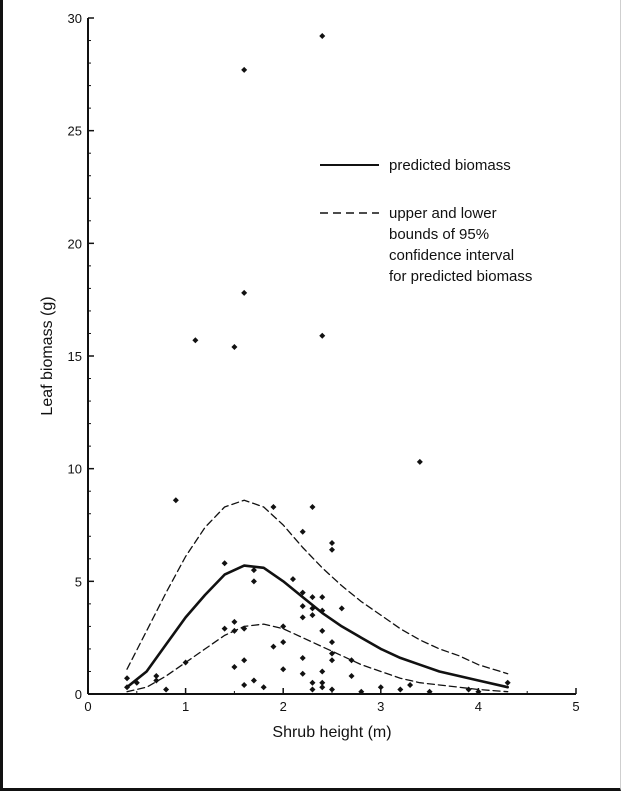 Image resolution: width=621 pixels, height=791 pixels. I want to click on y-tick-label: 30, so click(75, 18).